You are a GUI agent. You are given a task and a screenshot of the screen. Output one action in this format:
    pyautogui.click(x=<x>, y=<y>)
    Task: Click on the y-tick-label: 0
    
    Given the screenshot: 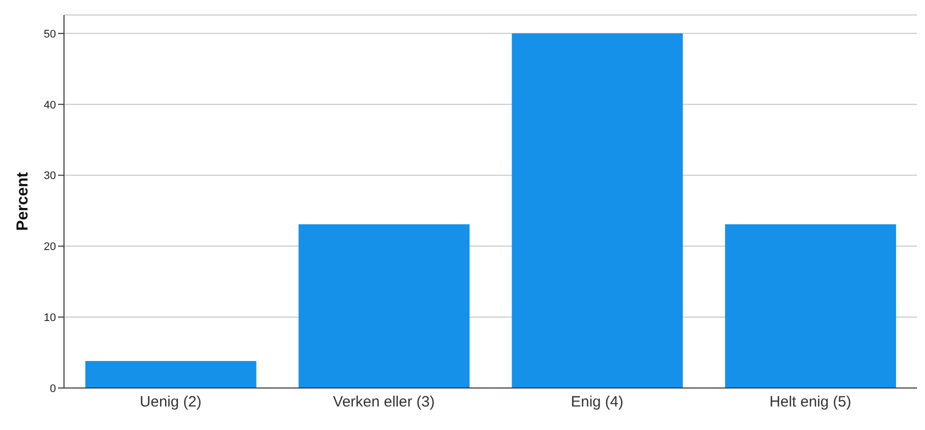 What is the action you would take?
    pyautogui.click(x=53, y=388)
    